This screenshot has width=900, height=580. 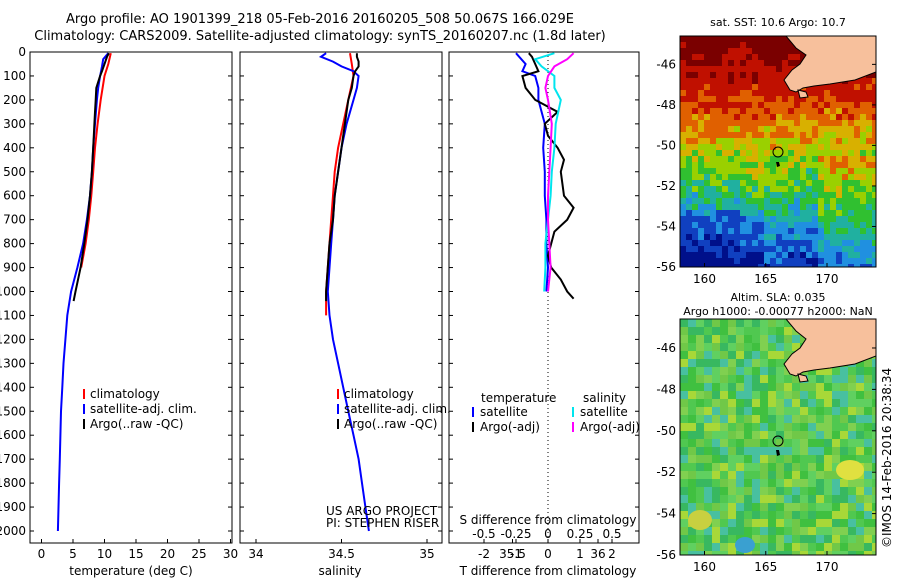 I want to click on temperature-tick-label: 0, so click(x=42, y=554).